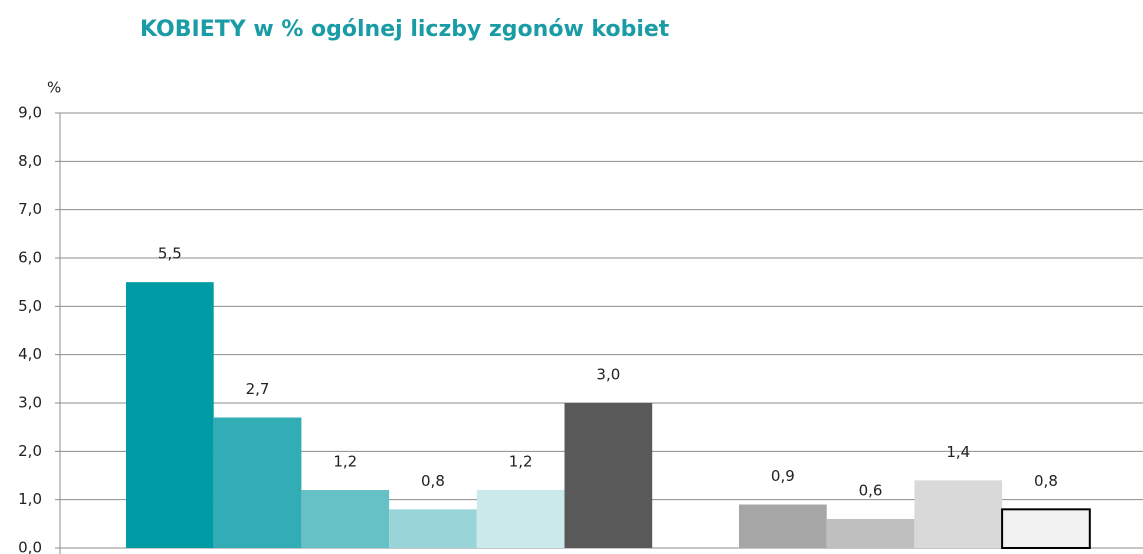  What do you see at coordinates (30, 451) in the screenshot?
I see `y-tick-label: 2,0` at bounding box center [30, 451].